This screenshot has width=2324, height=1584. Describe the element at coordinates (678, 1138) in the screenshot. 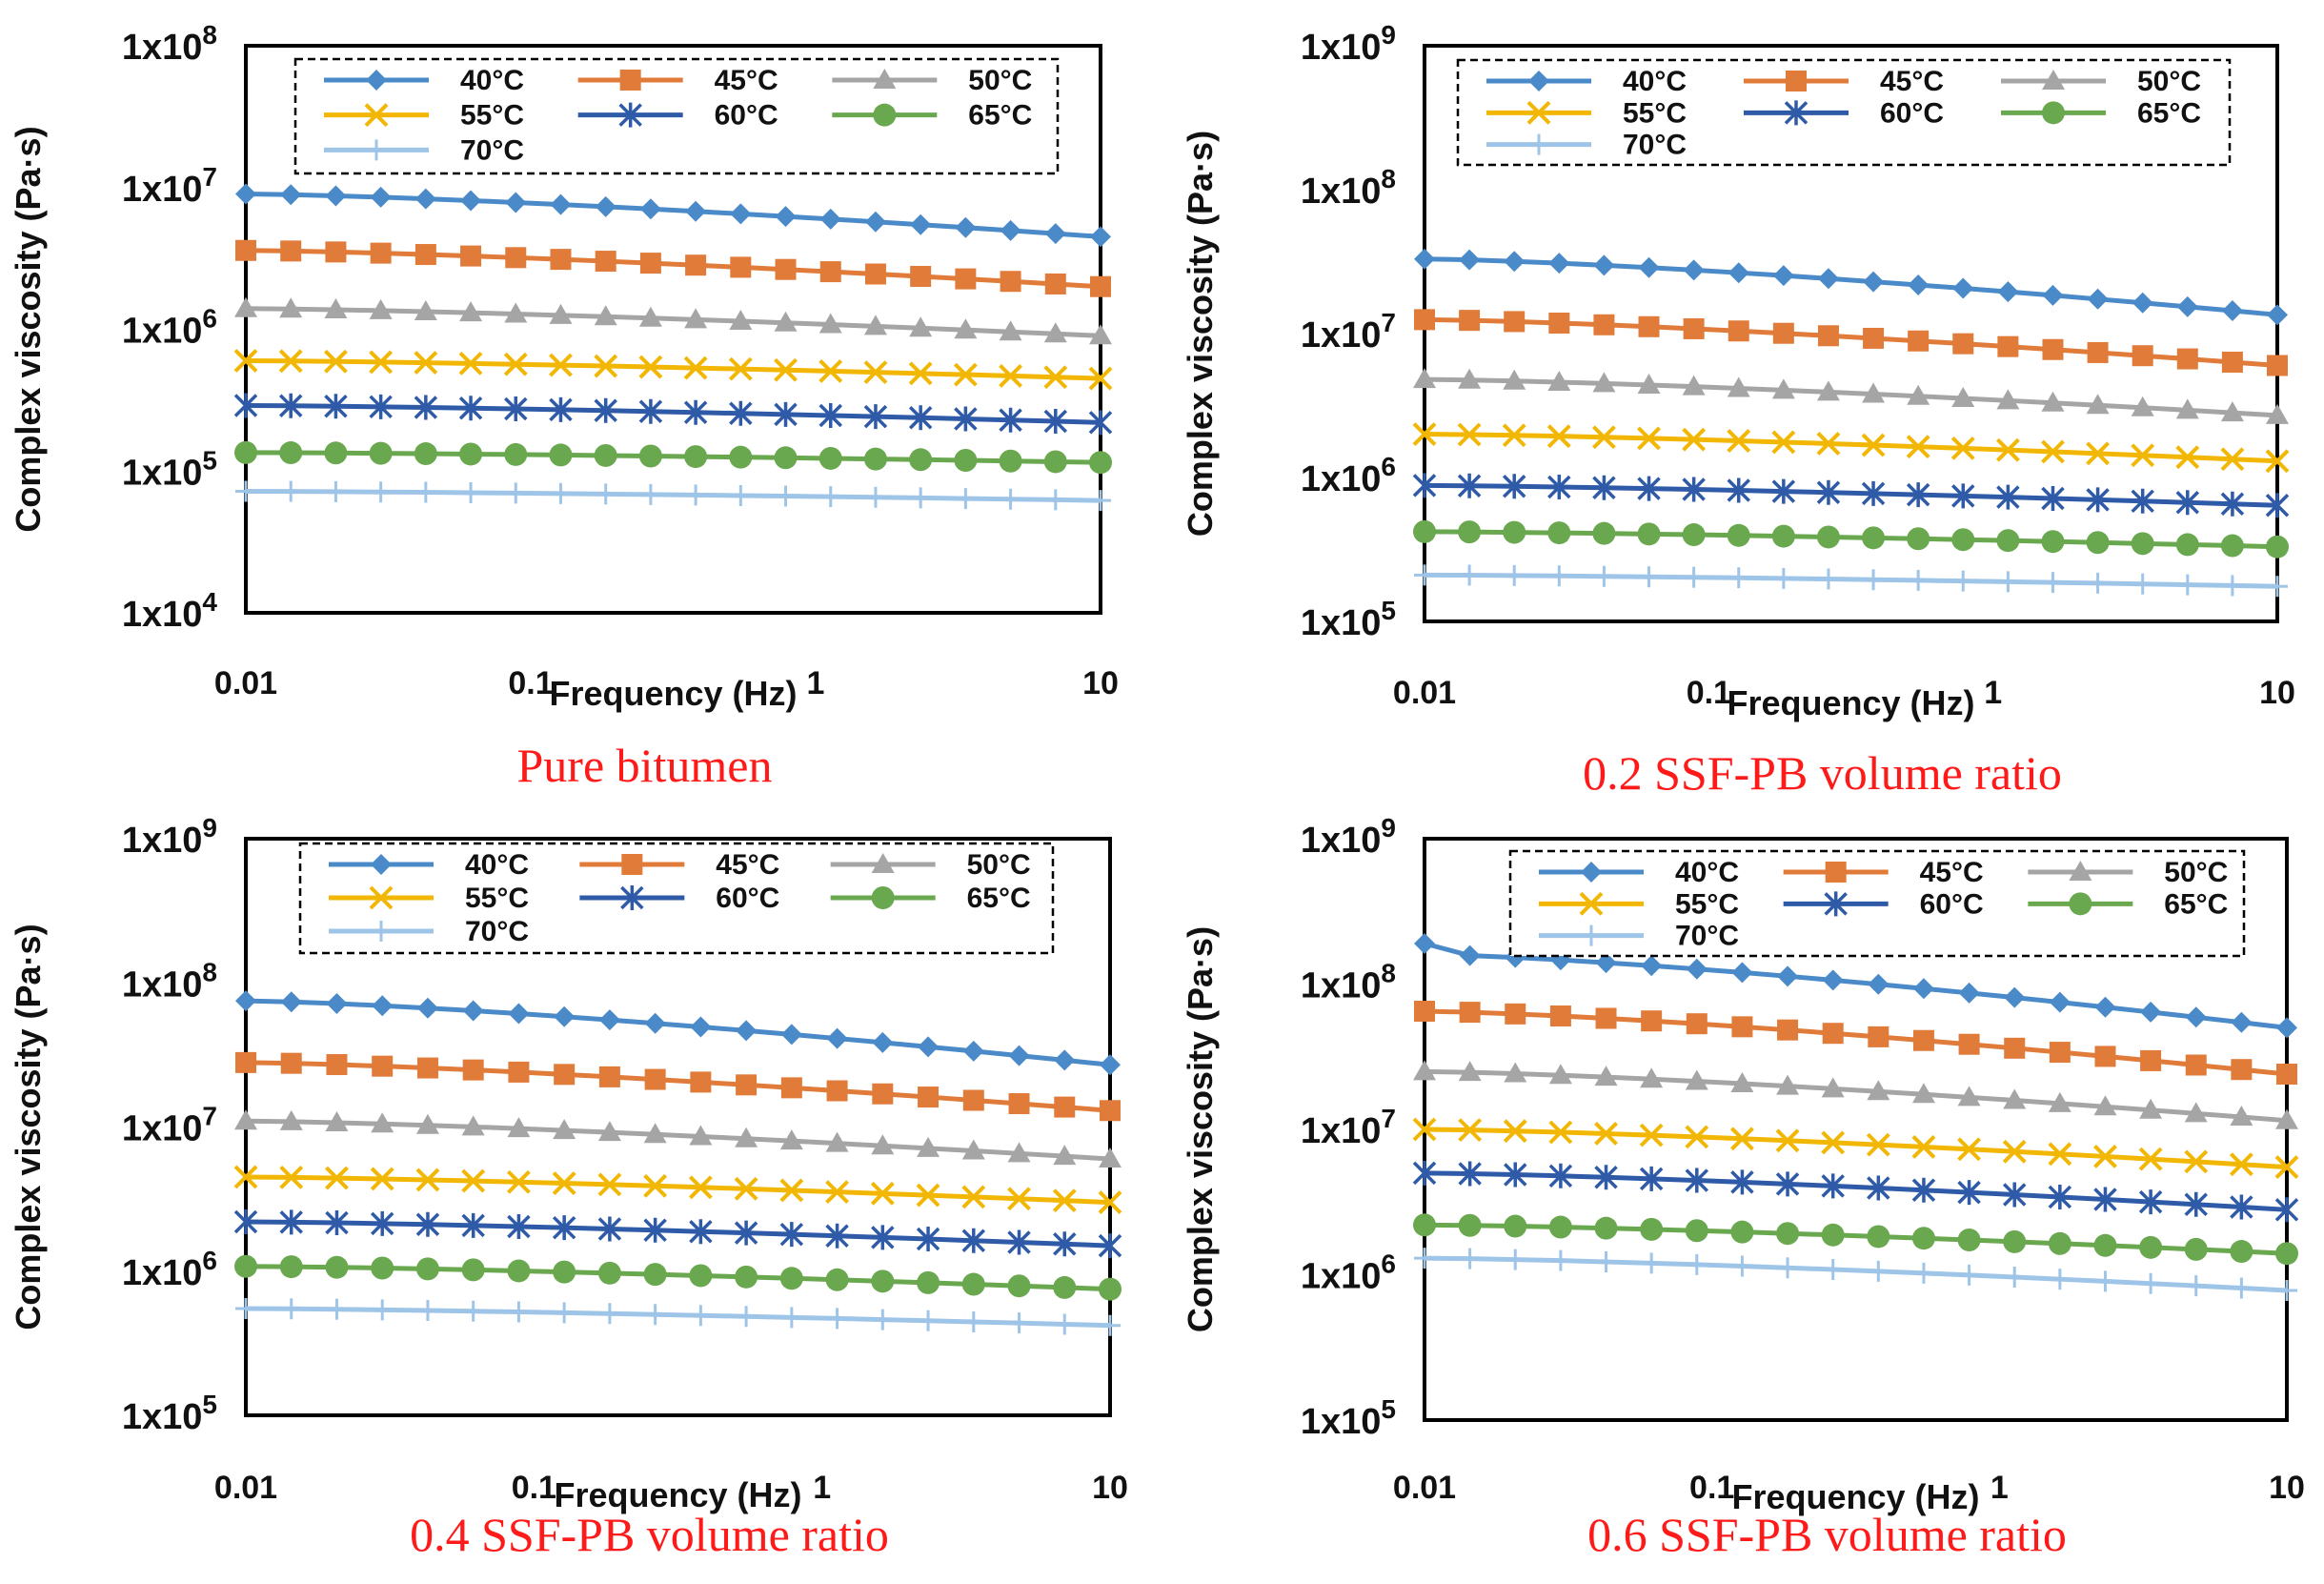

I see `series-50CC` at that location.